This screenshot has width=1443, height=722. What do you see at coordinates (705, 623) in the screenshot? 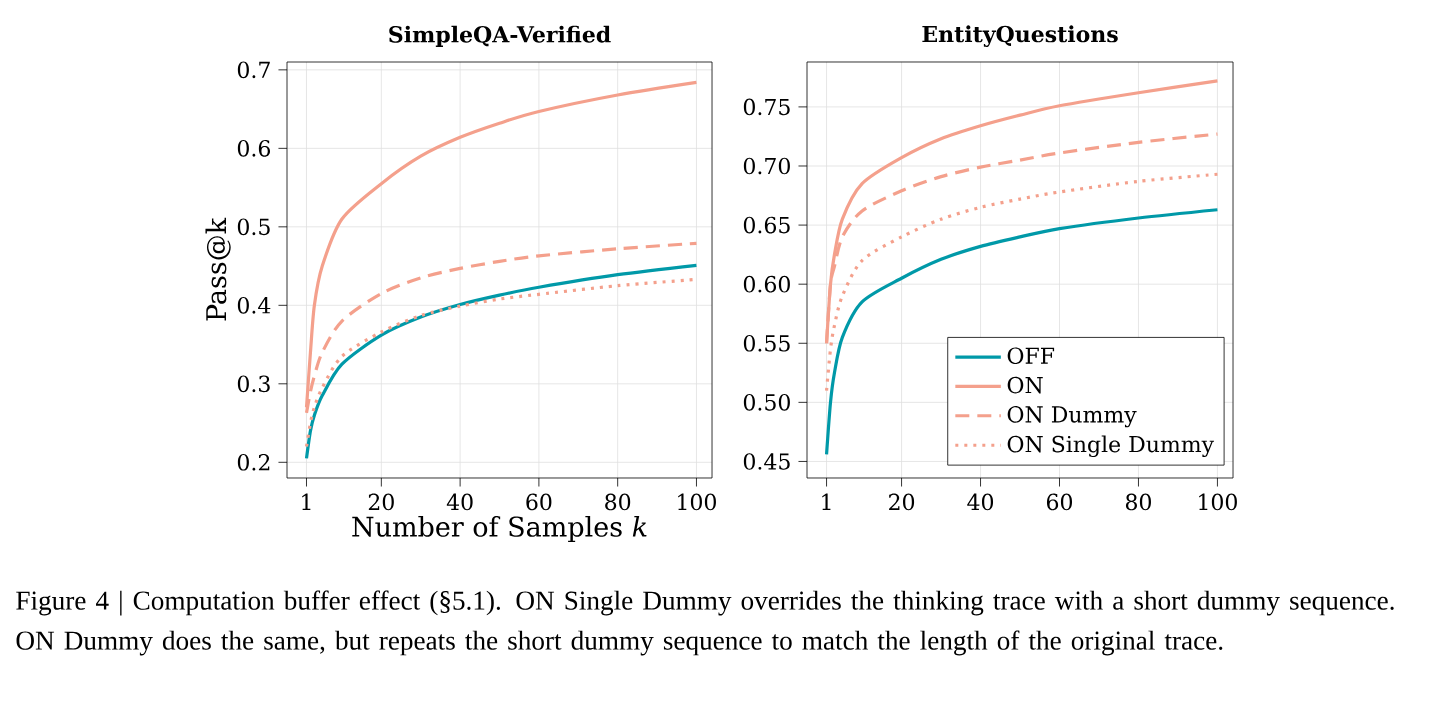
I see `caption: Figure 4 | Computation buffer effect (§5.1). ON Single Dummy overrides the thinking trace with a short dummy sequence. ON Dummy does the same, but repeats the short dummy sequence to match the length of the original trace.` at bounding box center [705, 623].